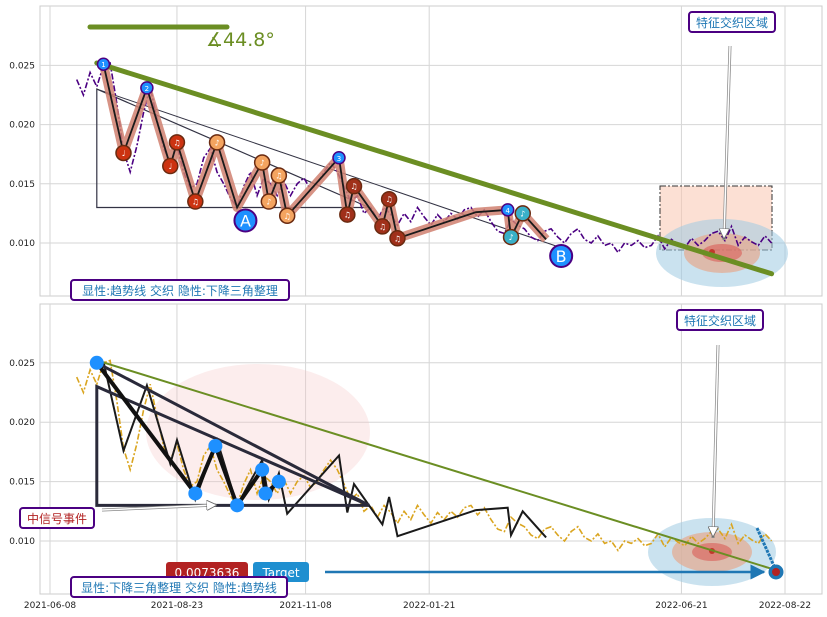 The height and width of the screenshot is (617, 827). I want to click on top-swing-marker-label: 2, so click(147, 89).